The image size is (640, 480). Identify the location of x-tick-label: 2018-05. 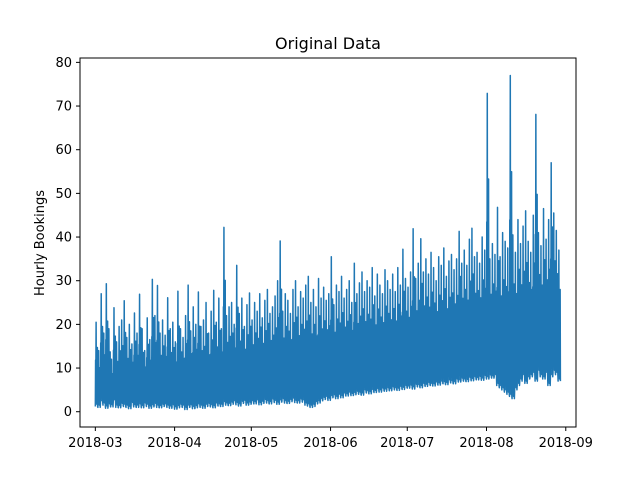
(251, 443).